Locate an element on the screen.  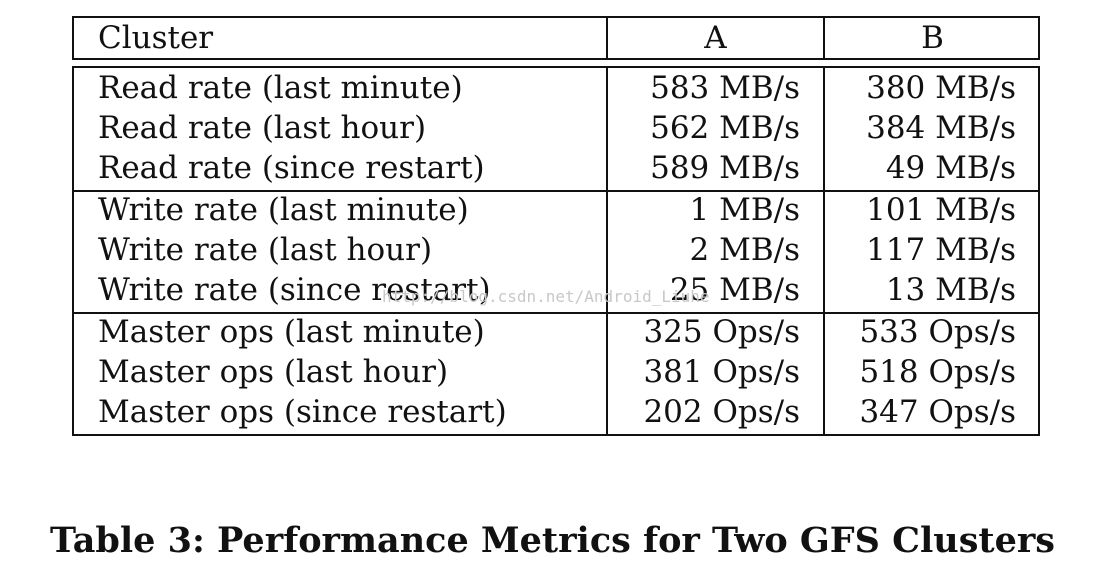
cell-b: 518 Ops/s is located at coordinates (937, 372).